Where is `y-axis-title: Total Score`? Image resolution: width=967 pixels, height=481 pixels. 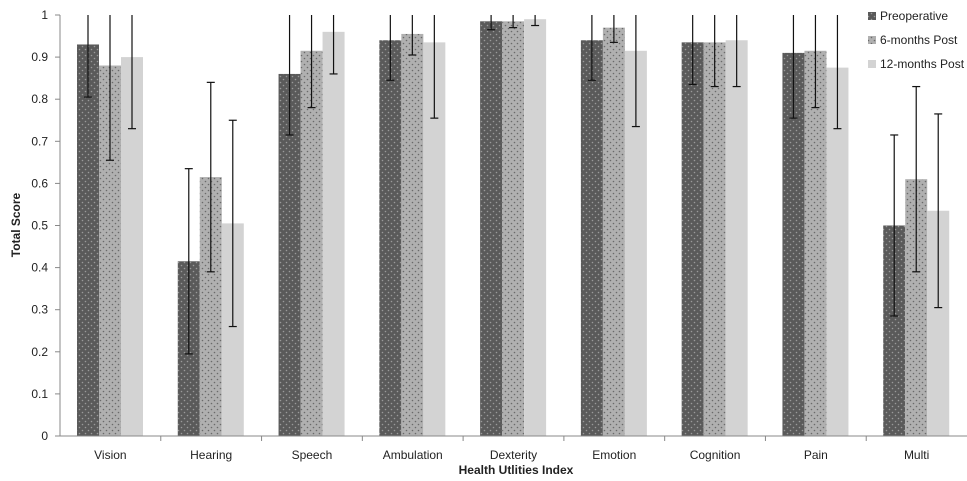 y-axis-title: Total Score is located at coordinates (16, 224).